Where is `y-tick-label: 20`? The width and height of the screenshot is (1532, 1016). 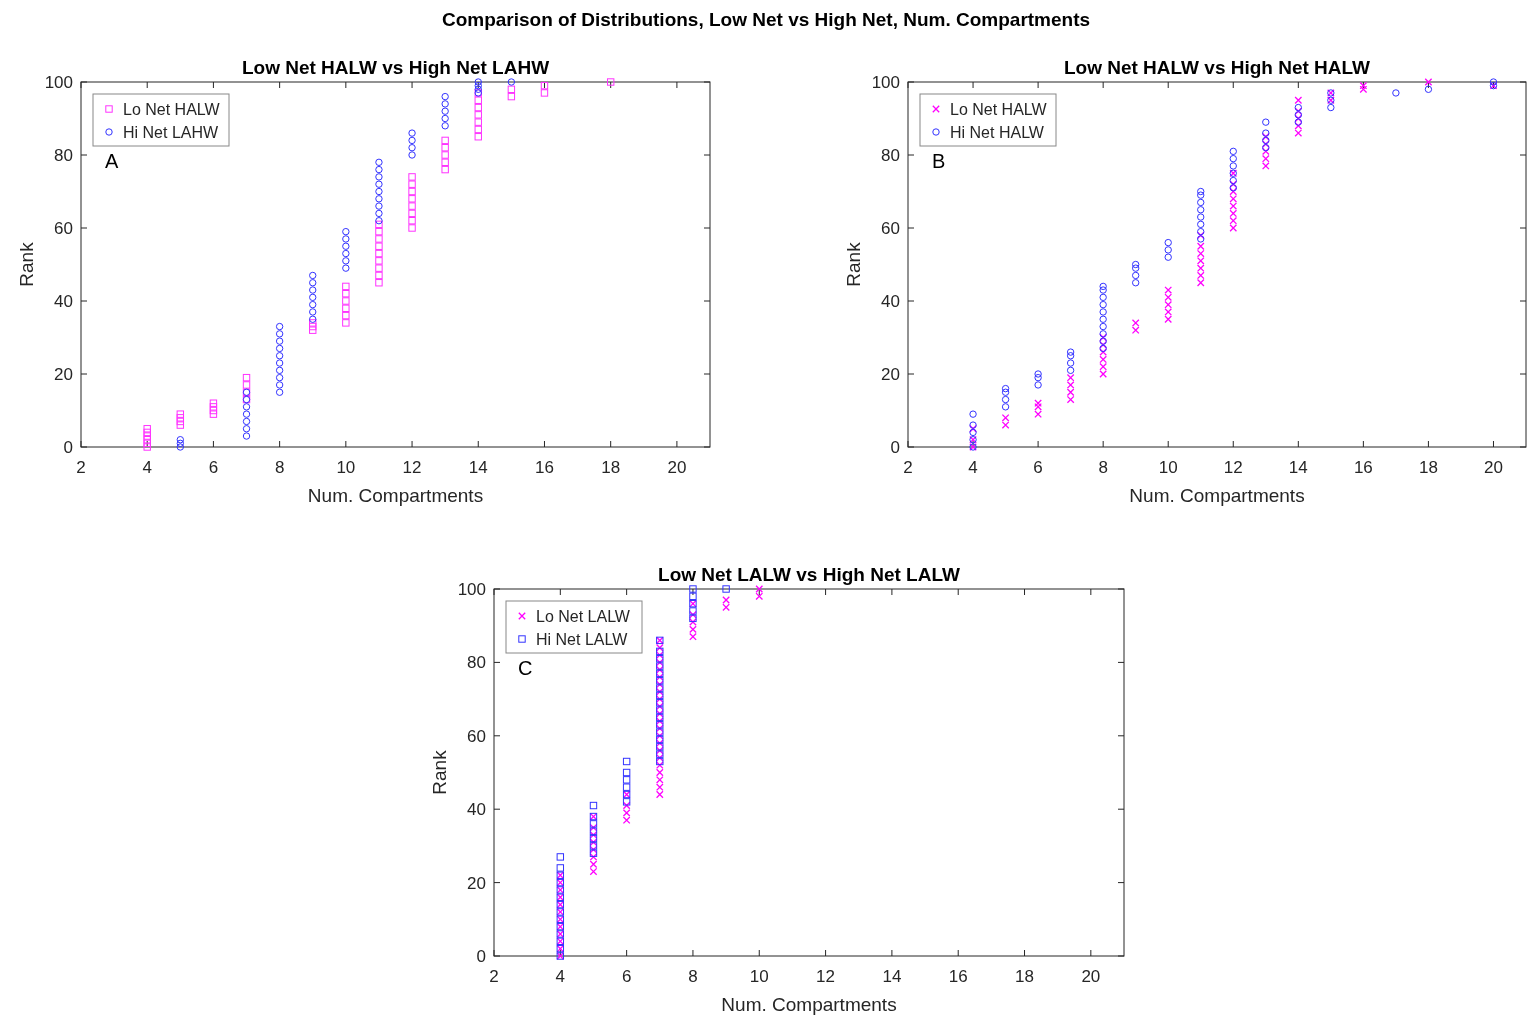 y-tick-label: 20 is located at coordinates (63, 374).